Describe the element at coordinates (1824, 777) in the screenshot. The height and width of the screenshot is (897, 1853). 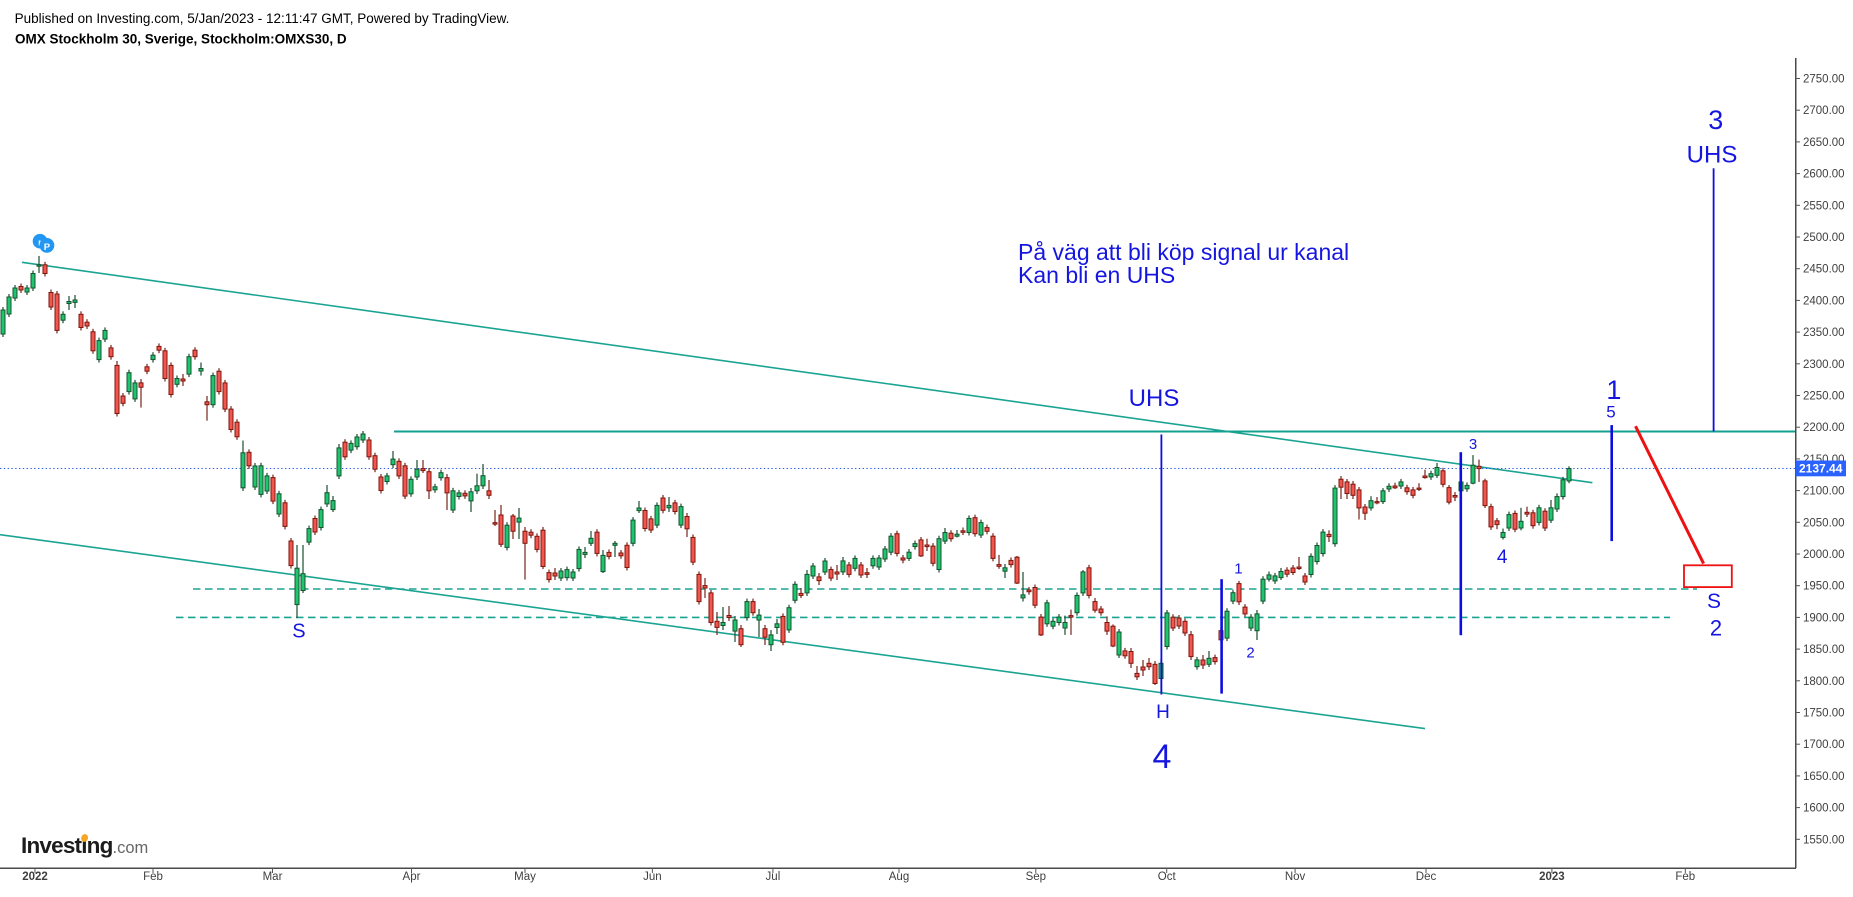
I see `svg-text: 1650.00` at that location.